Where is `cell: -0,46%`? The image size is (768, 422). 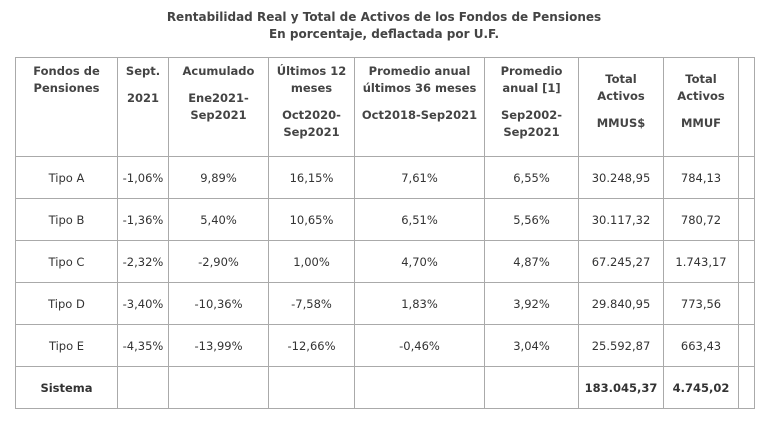 cell: -0,46% is located at coordinates (419, 345).